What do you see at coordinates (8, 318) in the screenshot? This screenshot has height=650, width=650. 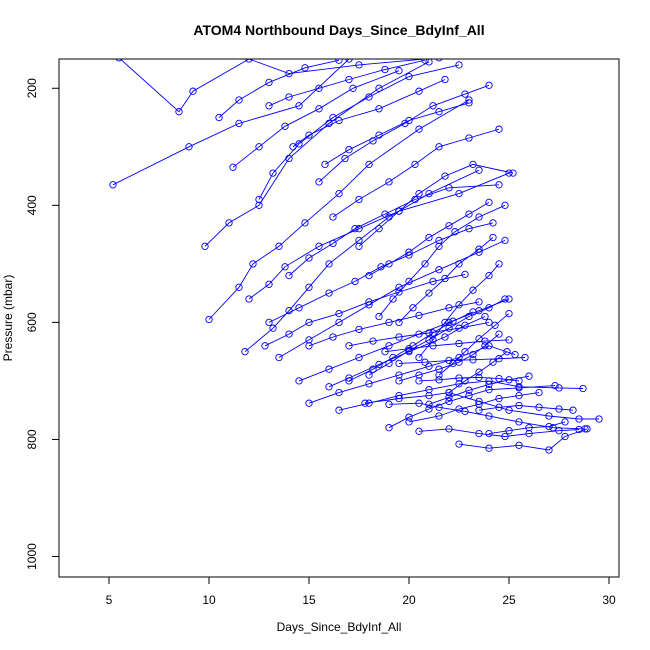 I see `y-axis-label: Pressure (mbar)` at bounding box center [8, 318].